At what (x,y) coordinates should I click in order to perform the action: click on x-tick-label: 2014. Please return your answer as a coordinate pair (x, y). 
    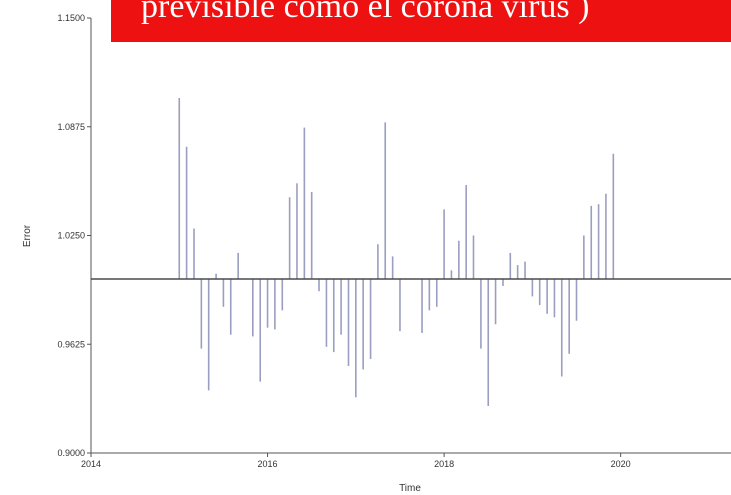
    Looking at the image, I should click on (91, 464).